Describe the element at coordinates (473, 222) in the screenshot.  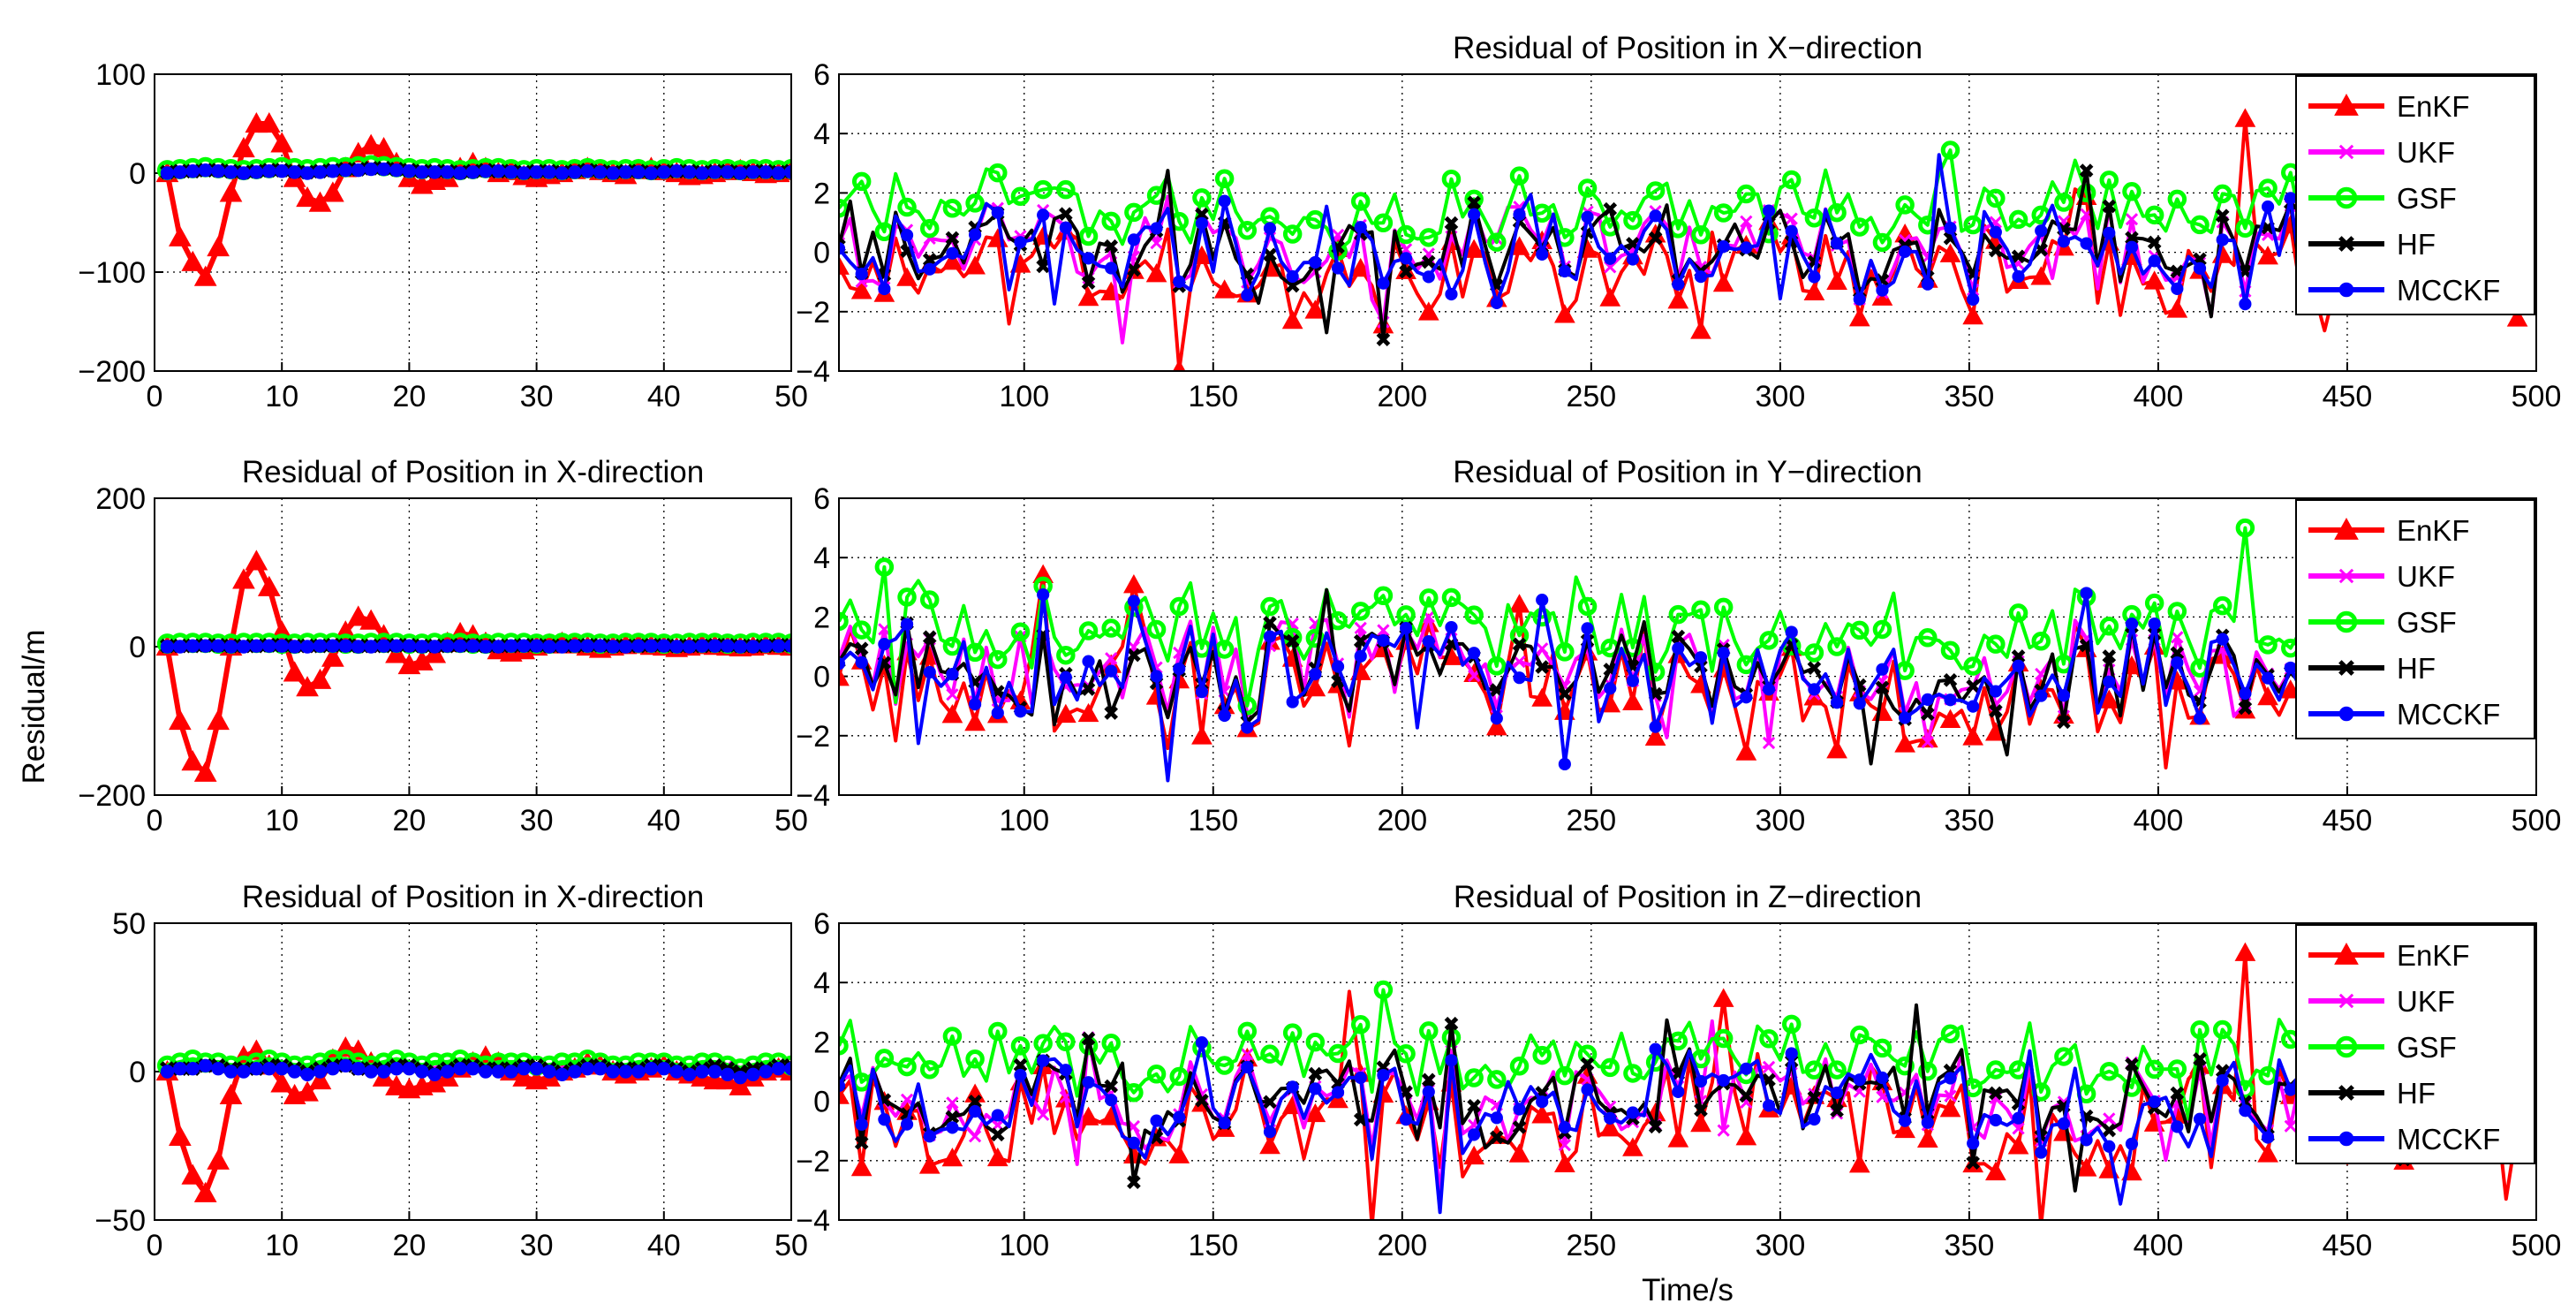
I see `plot-frame` at that location.